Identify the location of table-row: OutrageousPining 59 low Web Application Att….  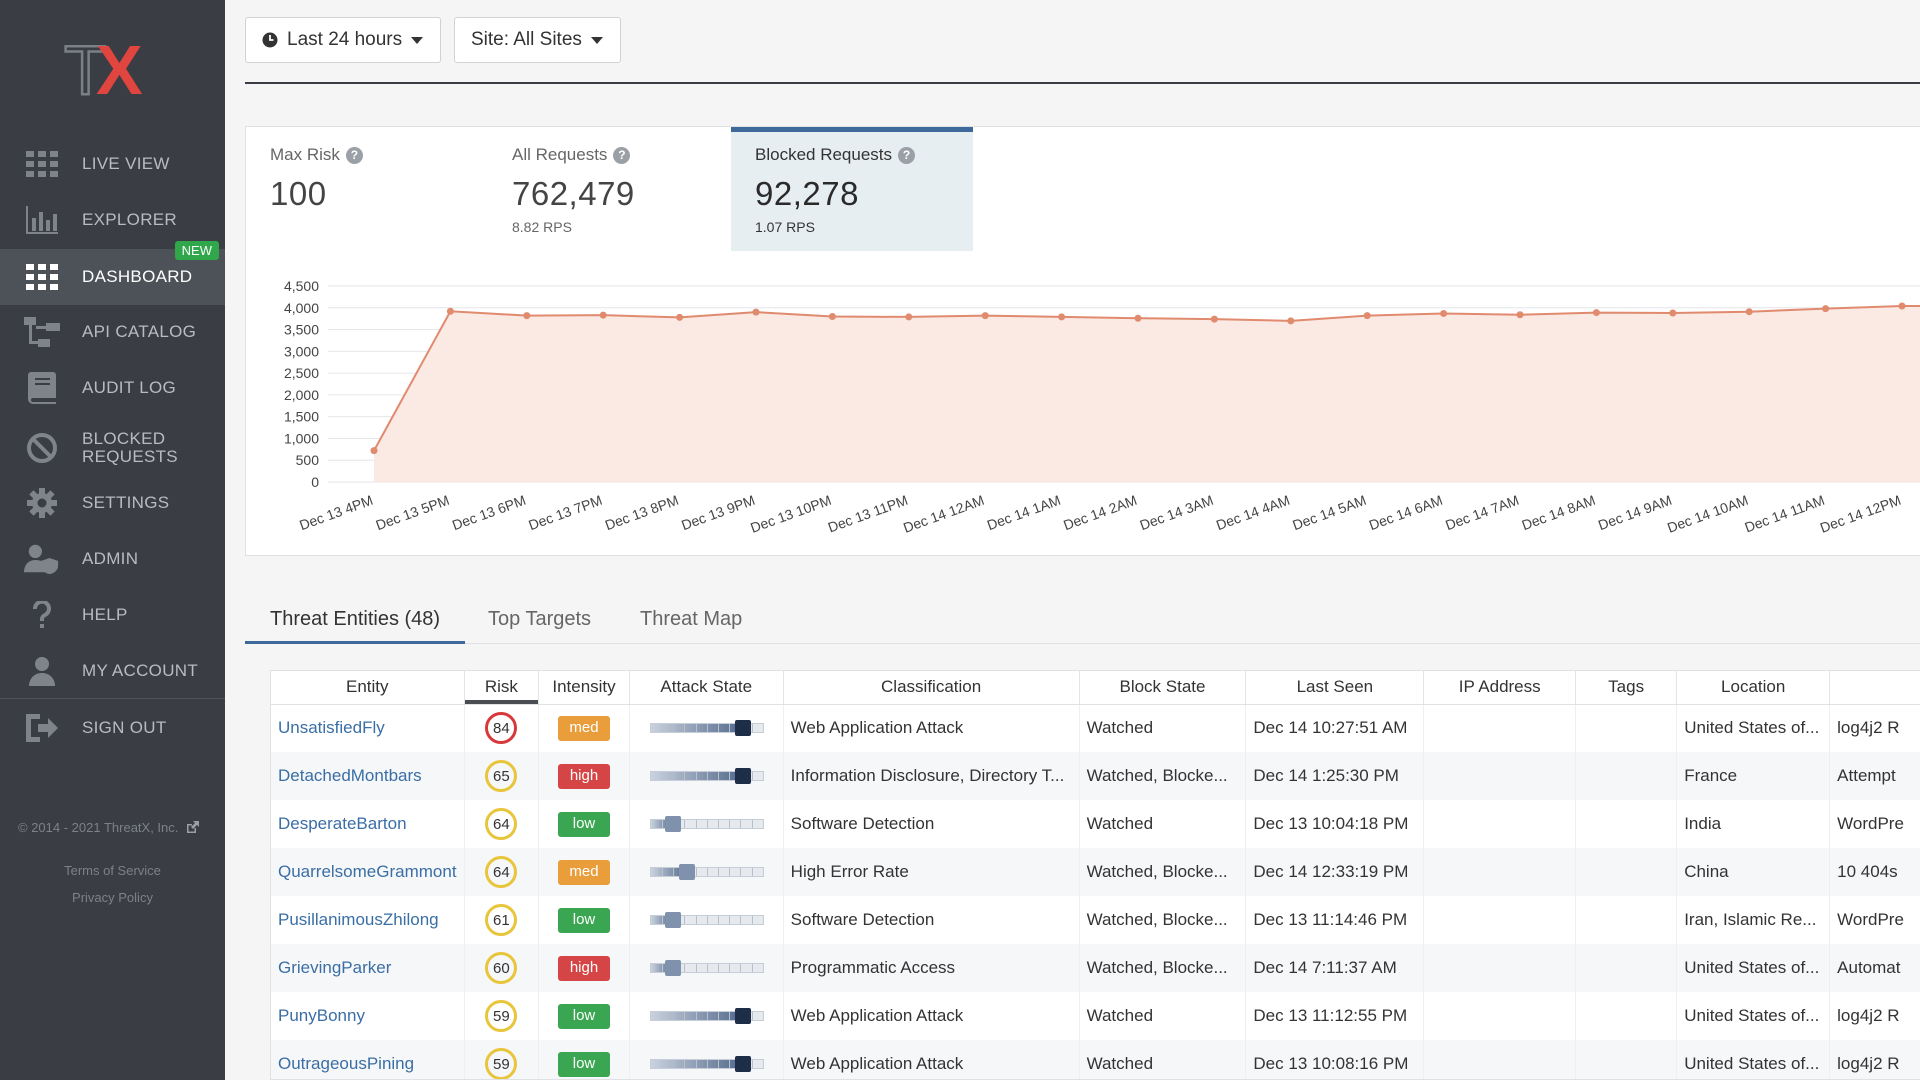
(1095, 1059).